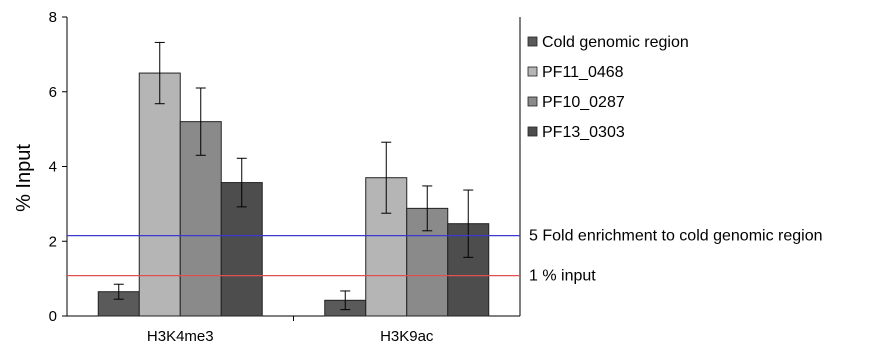  I want to click on legend-label: Cold genomic region, so click(615, 42).